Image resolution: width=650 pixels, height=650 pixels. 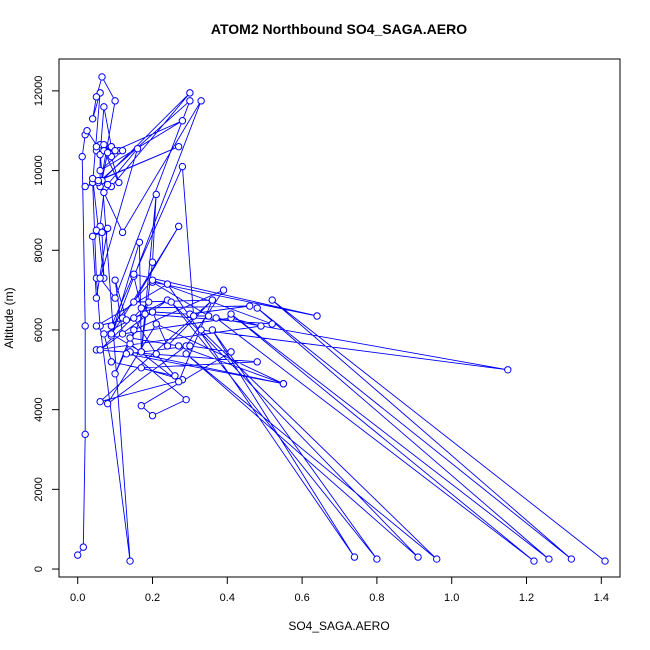 What do you see at coordinates (227, 598) in the screenshot?
I see `x-tick-label: 0.4` at bounding box center [227, 598].